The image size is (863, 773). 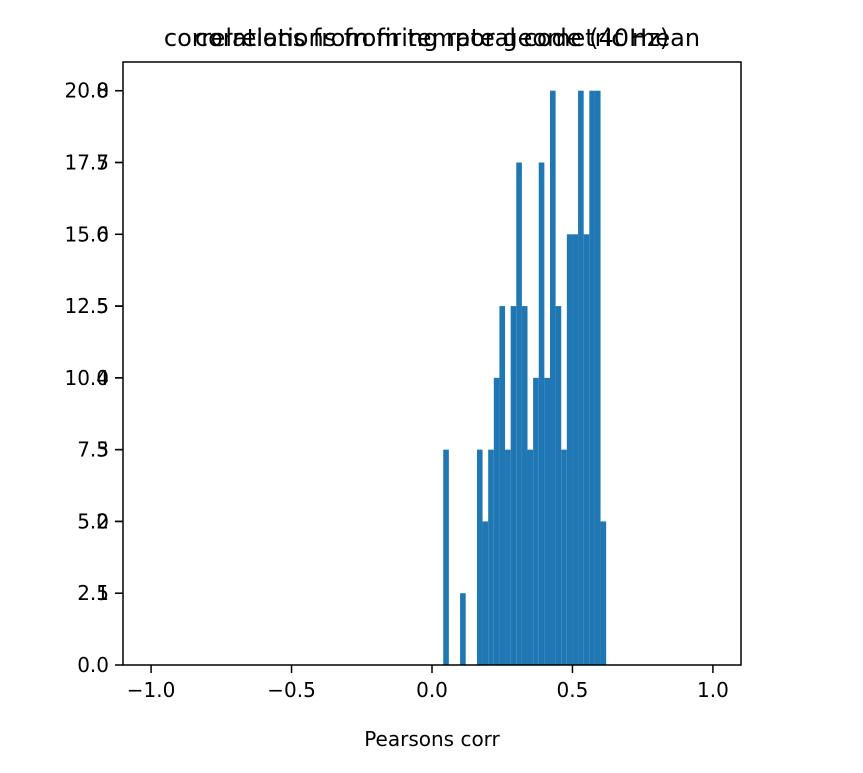 What do you see at coordinates (86, 163) in the screenshot?
I see `left-y-tick-label: 17.5` at bounding box center [86, 163].